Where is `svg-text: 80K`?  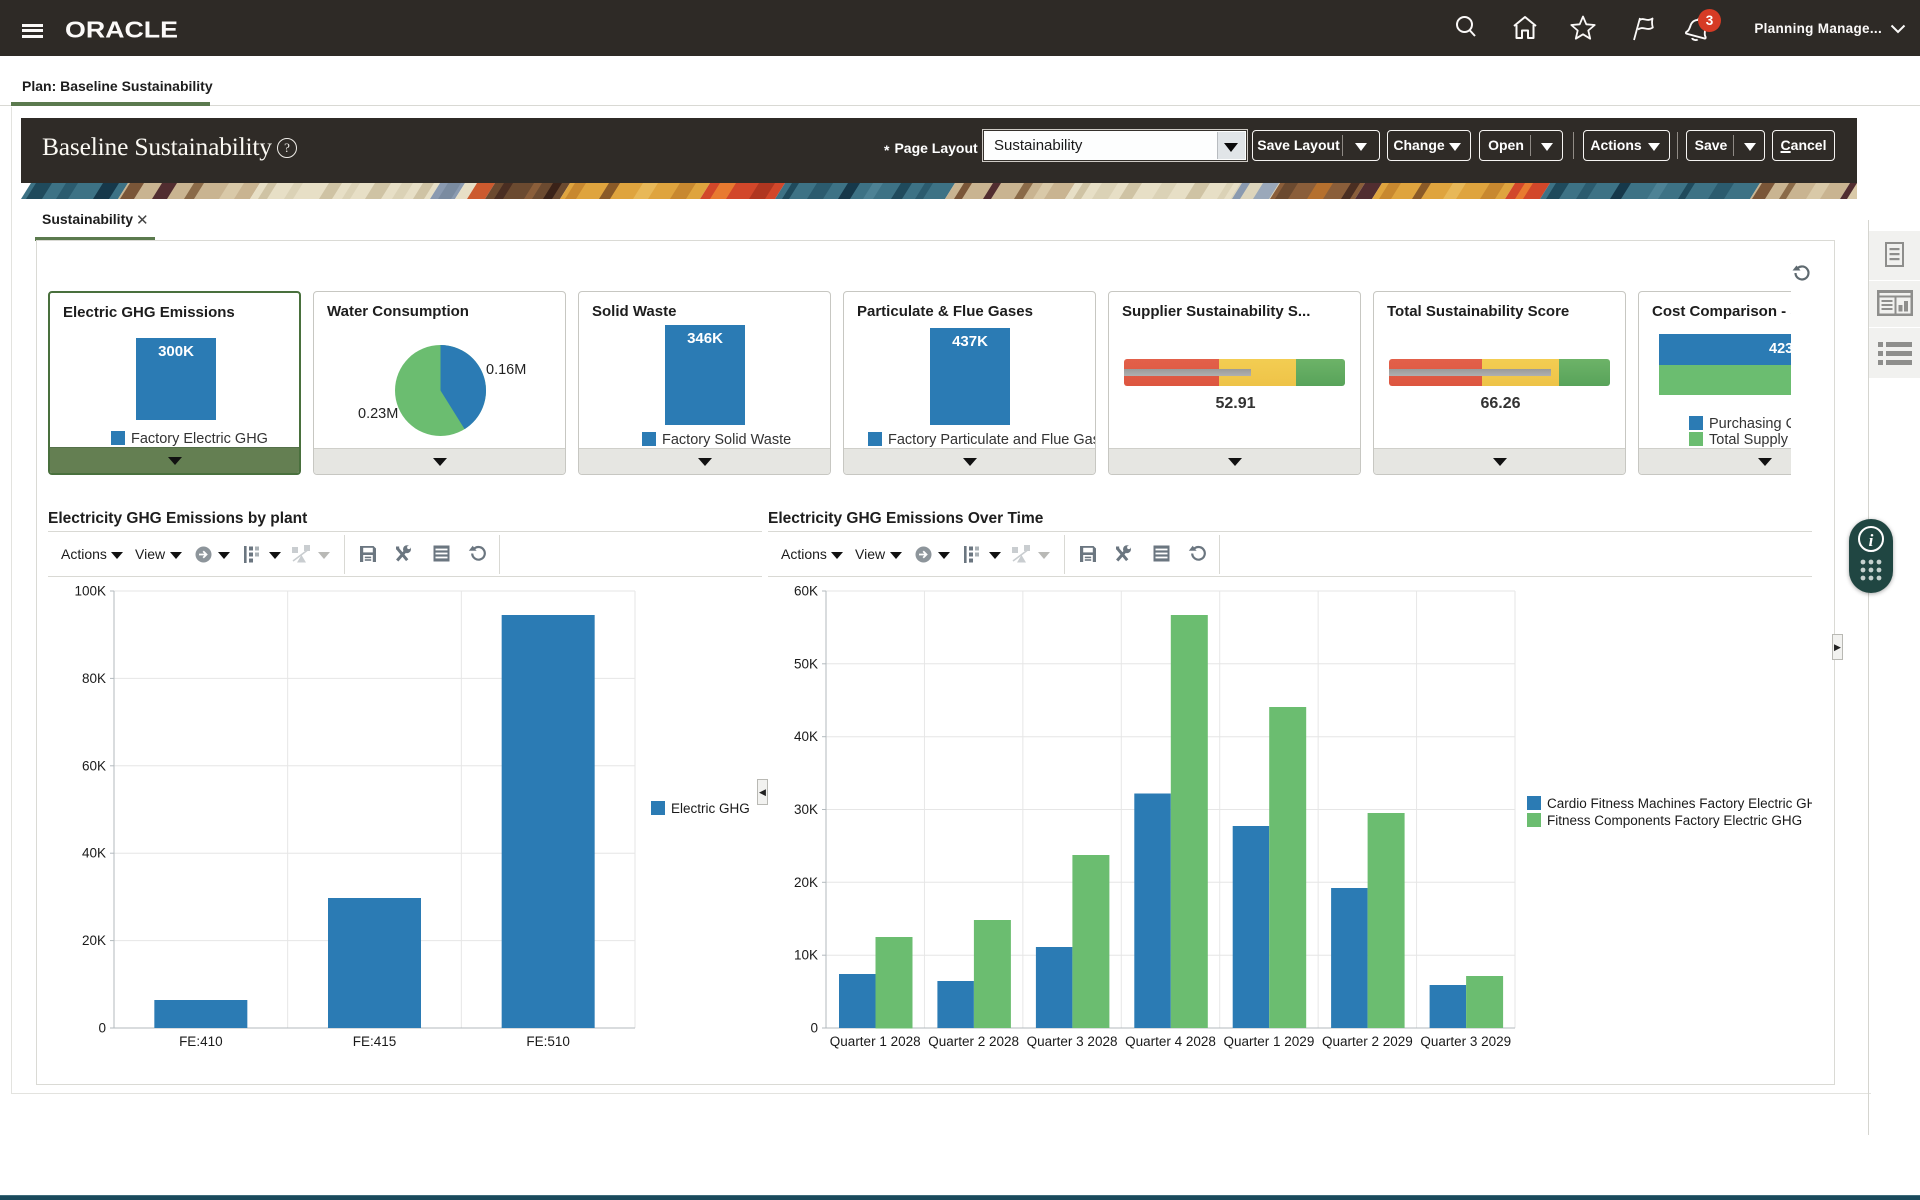
svg-text: 80K is located at coordinates (94, 678).